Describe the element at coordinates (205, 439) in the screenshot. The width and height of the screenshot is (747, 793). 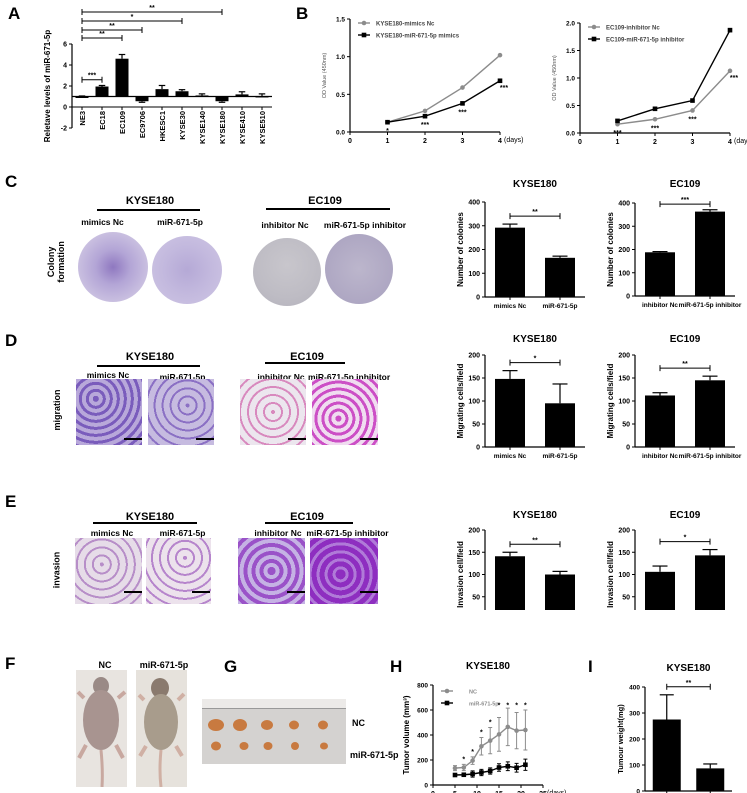
I see `scale-bar` at that location.